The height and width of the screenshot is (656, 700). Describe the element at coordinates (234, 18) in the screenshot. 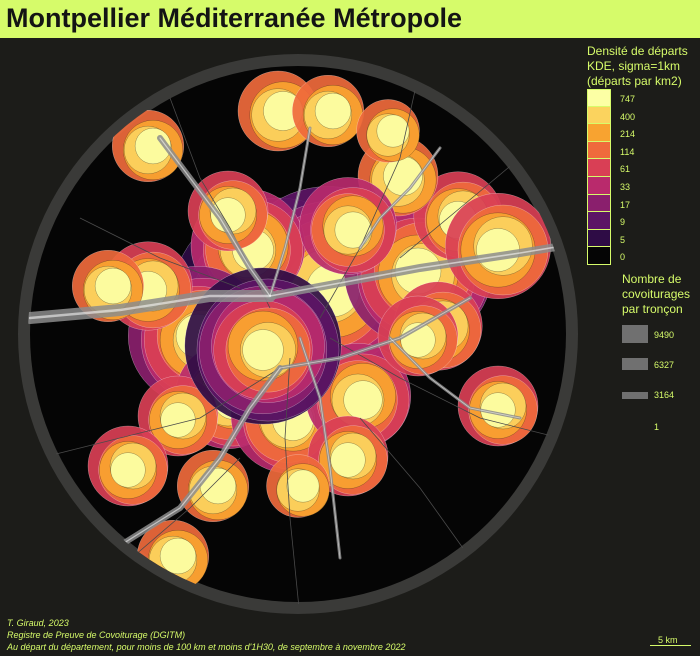

I see `map-title: Montpellier Méditerranée Métropole` at that location.